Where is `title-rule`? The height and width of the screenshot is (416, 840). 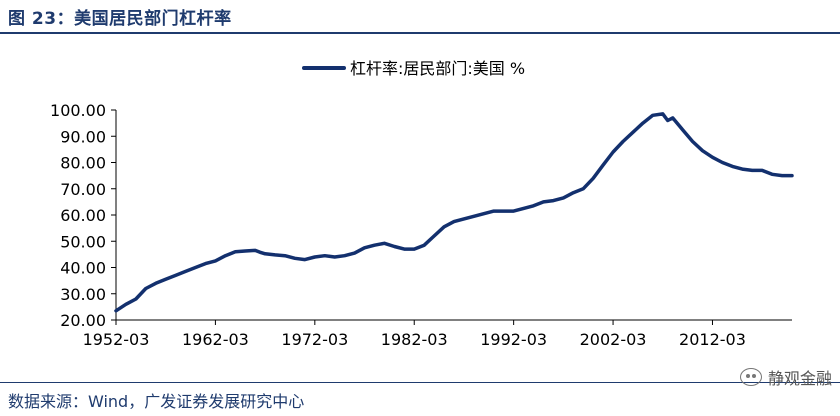
title-rule is located at coordinates (420, 33).